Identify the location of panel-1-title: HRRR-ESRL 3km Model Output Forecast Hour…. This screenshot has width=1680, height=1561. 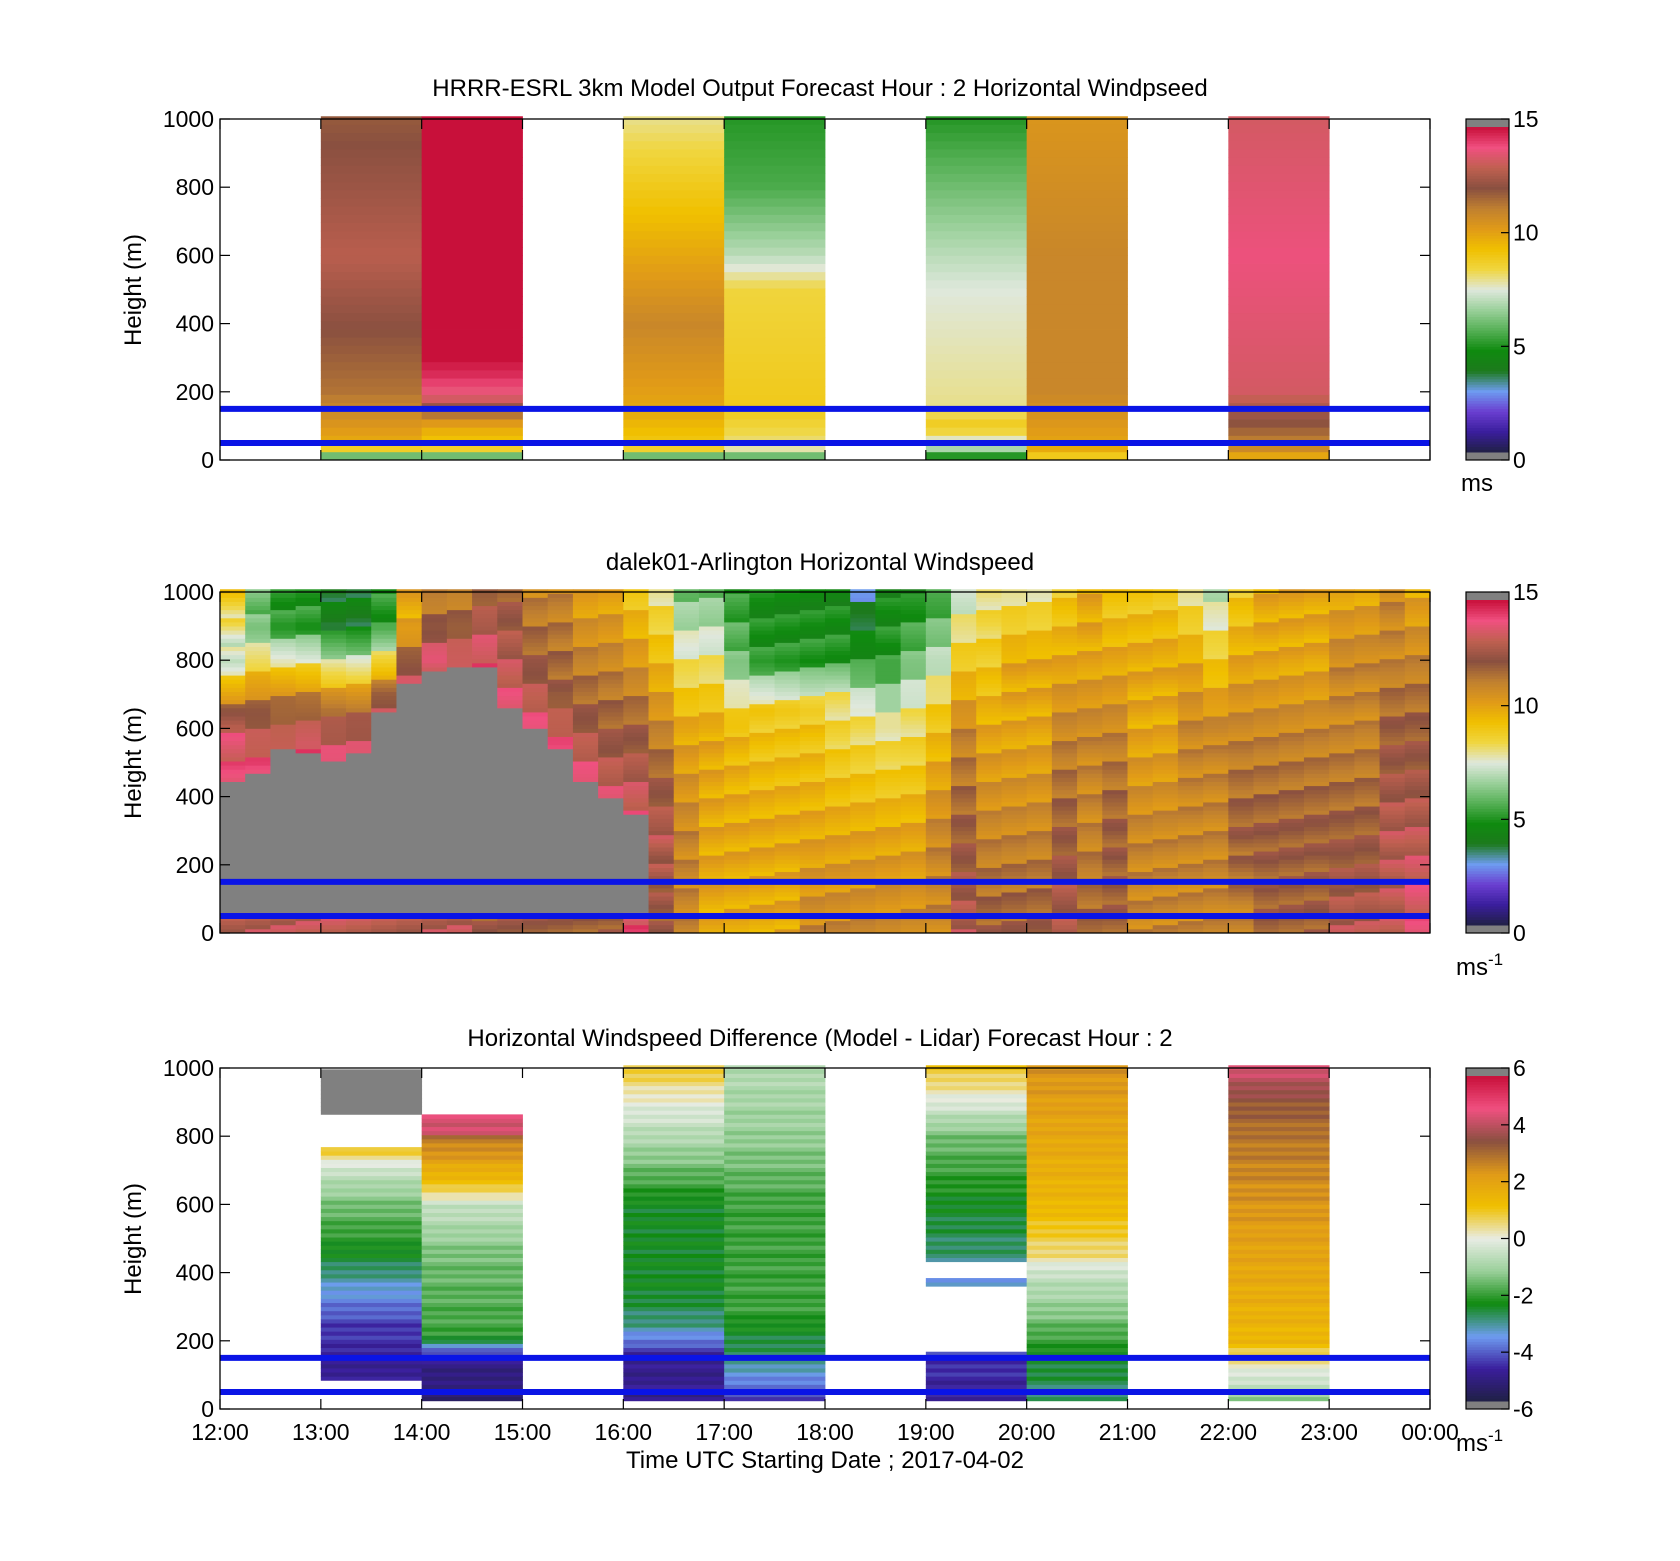
(819, 88).